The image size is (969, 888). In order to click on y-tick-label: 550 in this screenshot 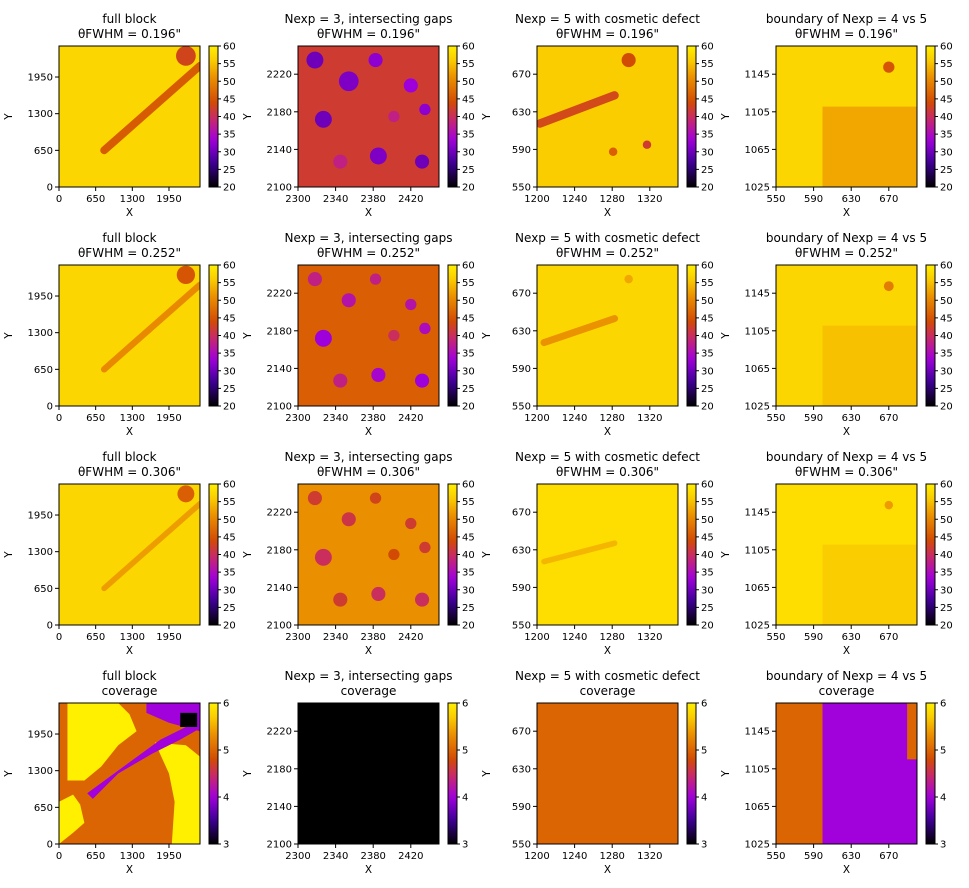, I will do `click(521, 188)`.